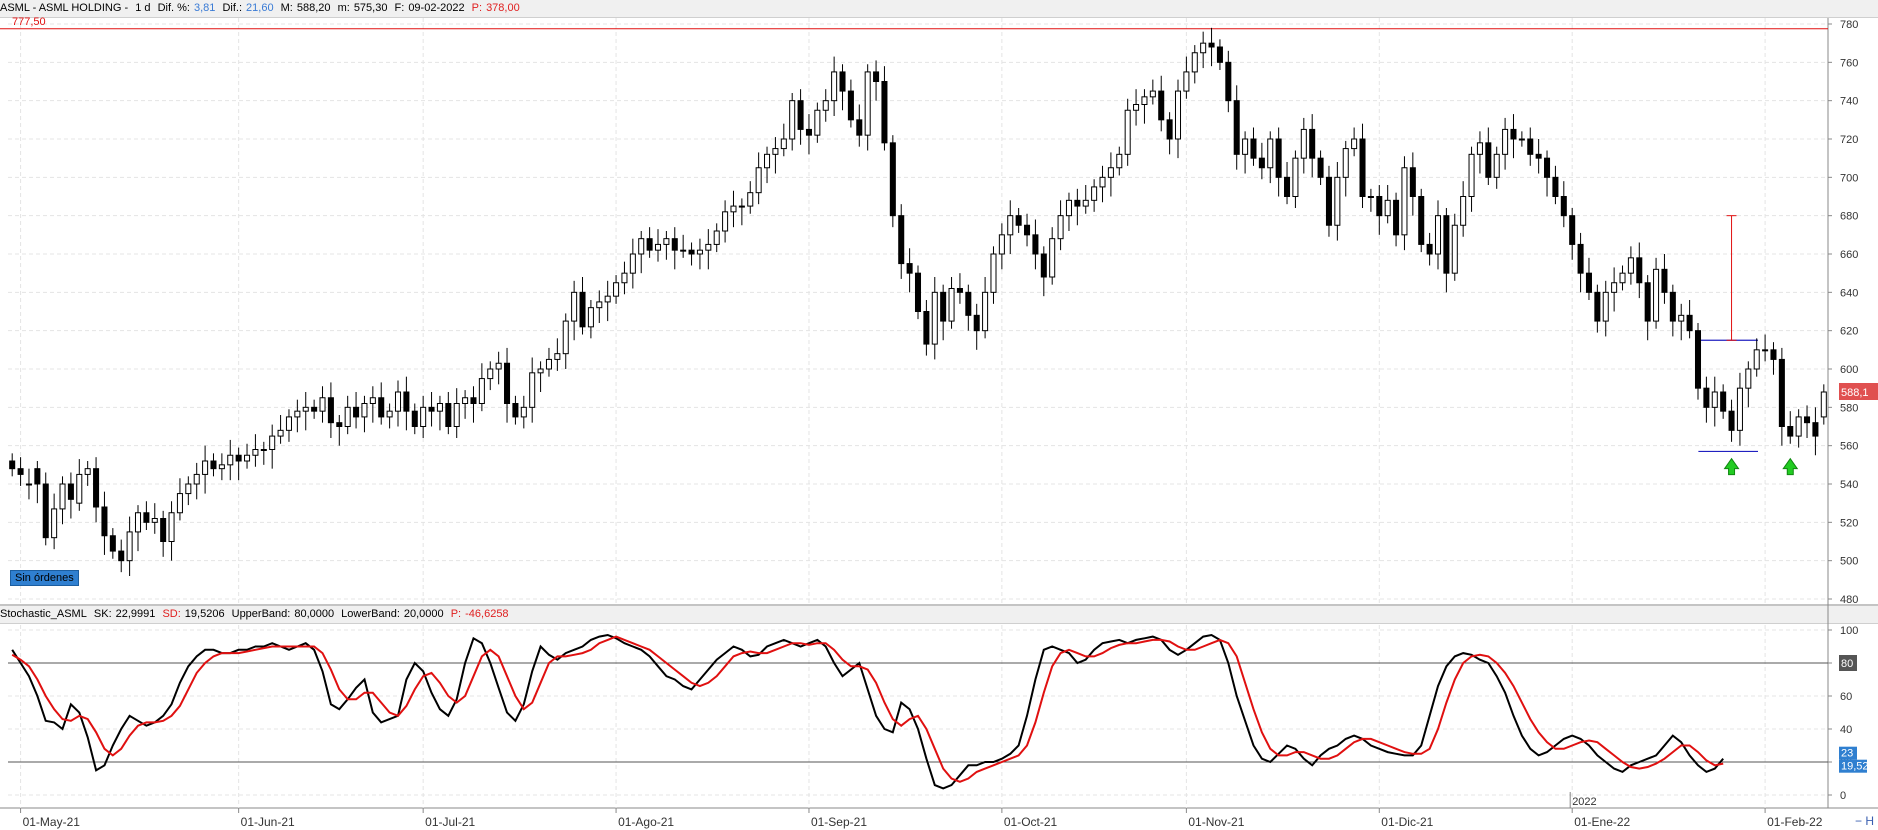 The width and height of the screenshot is (1878, 830). What do you see at coordinates (204, 8) in the screenshot?
I see `dif-pct-value: 3,81` at bounding box center [204, 8].